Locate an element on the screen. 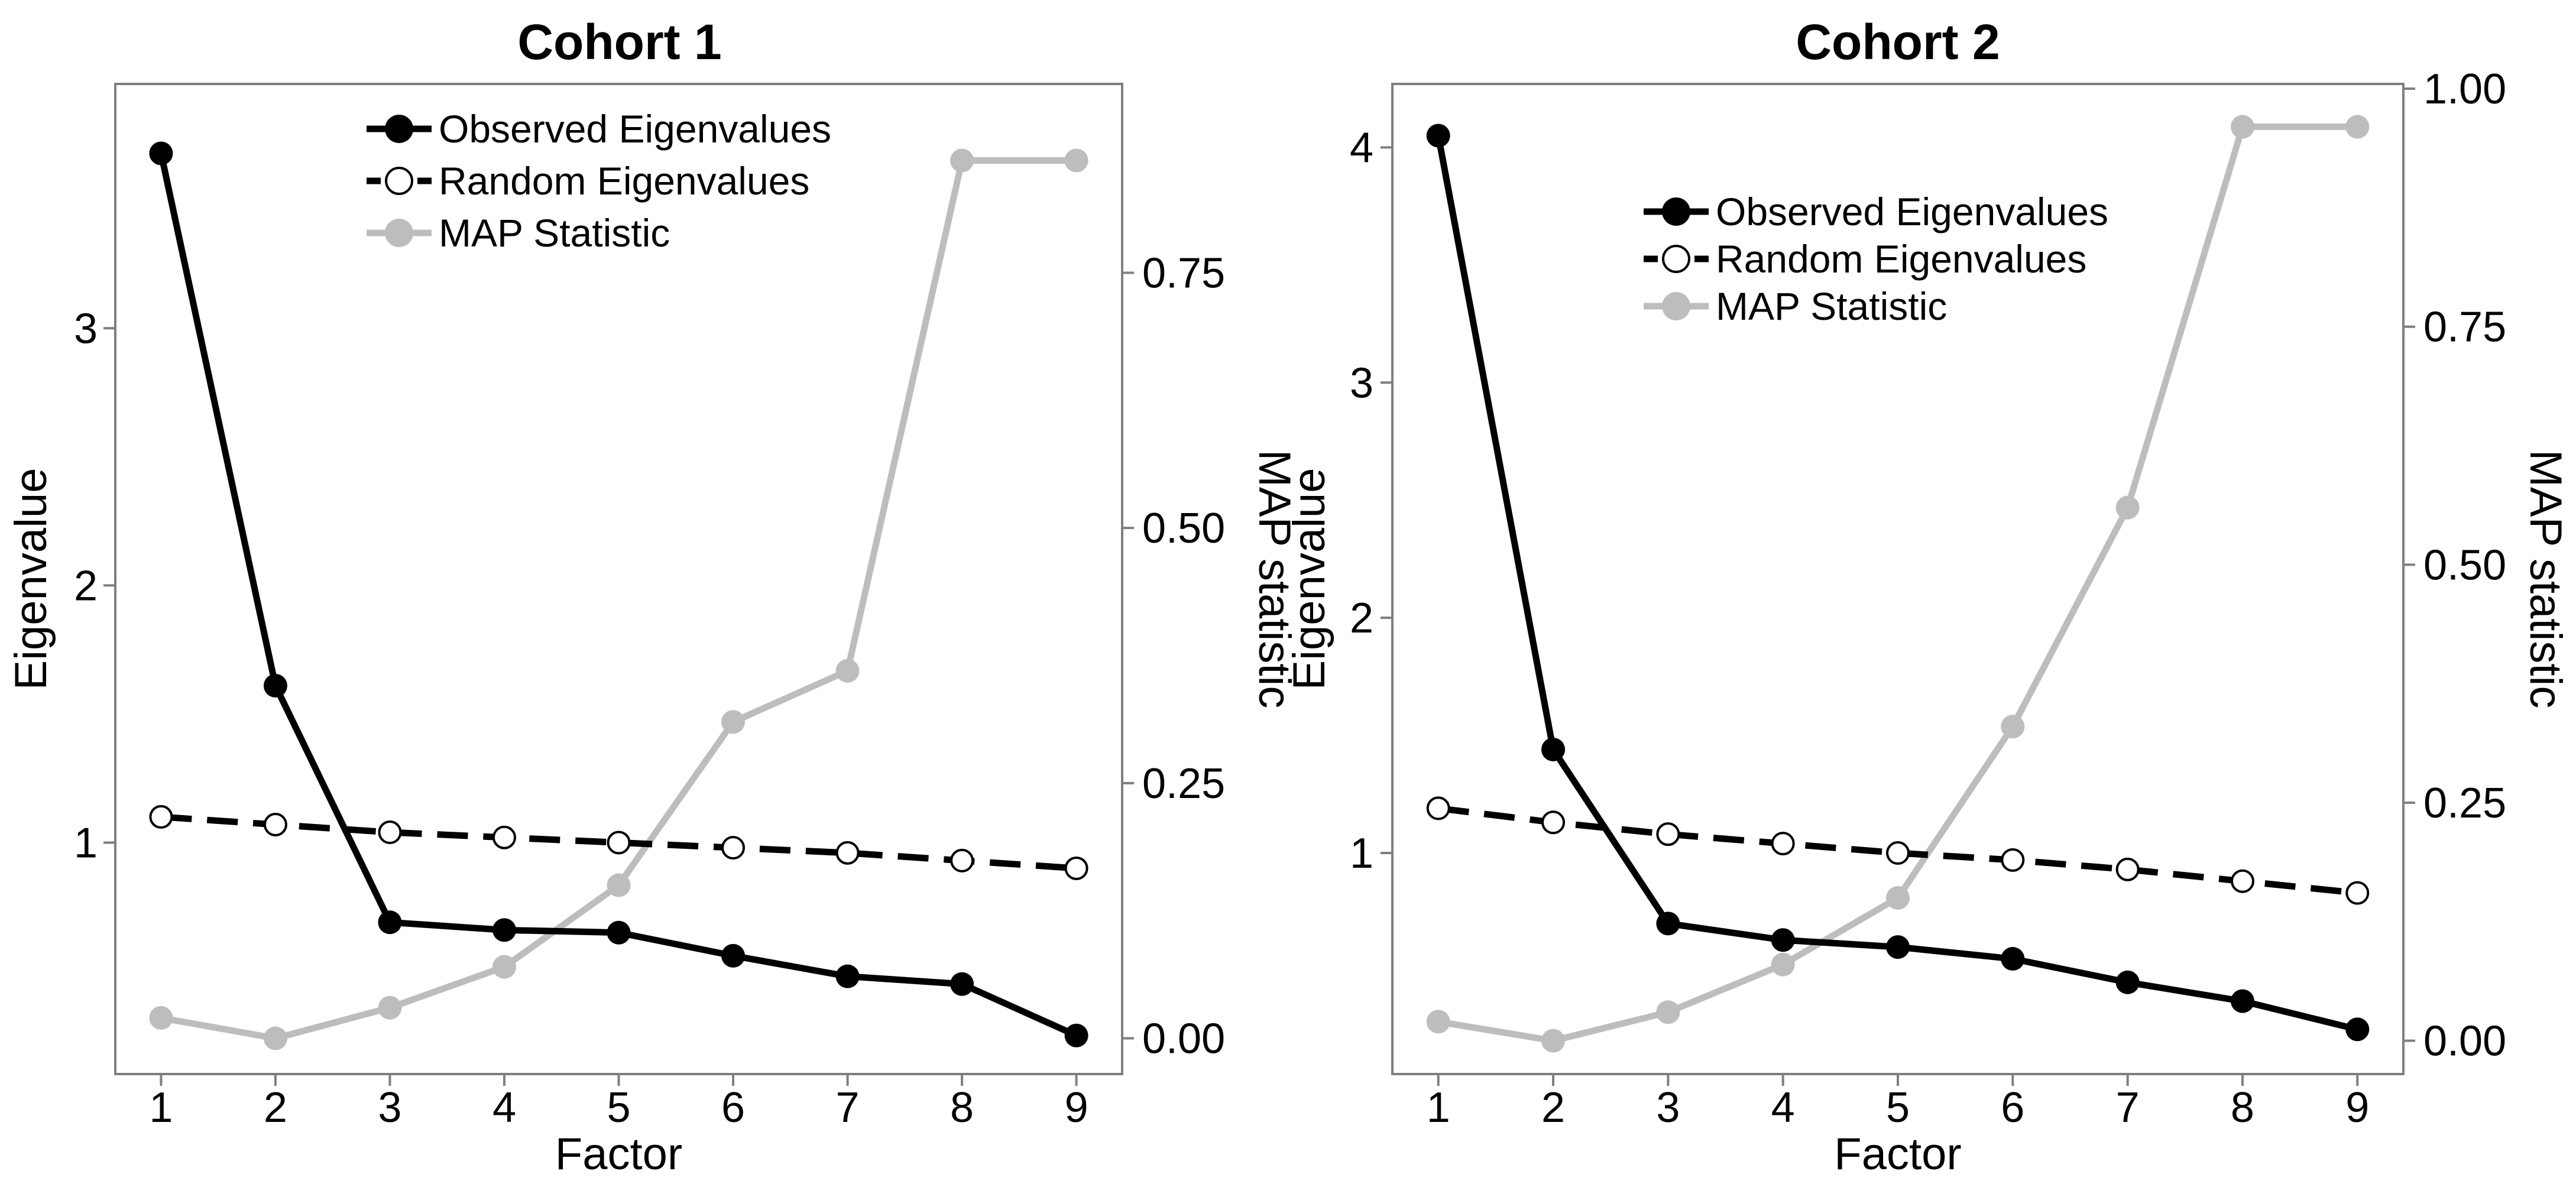 Image resolution: width=2576 pixels, height=1197 pixels. chart-title: Cohort 2 is located at coordinates (1898, 42).